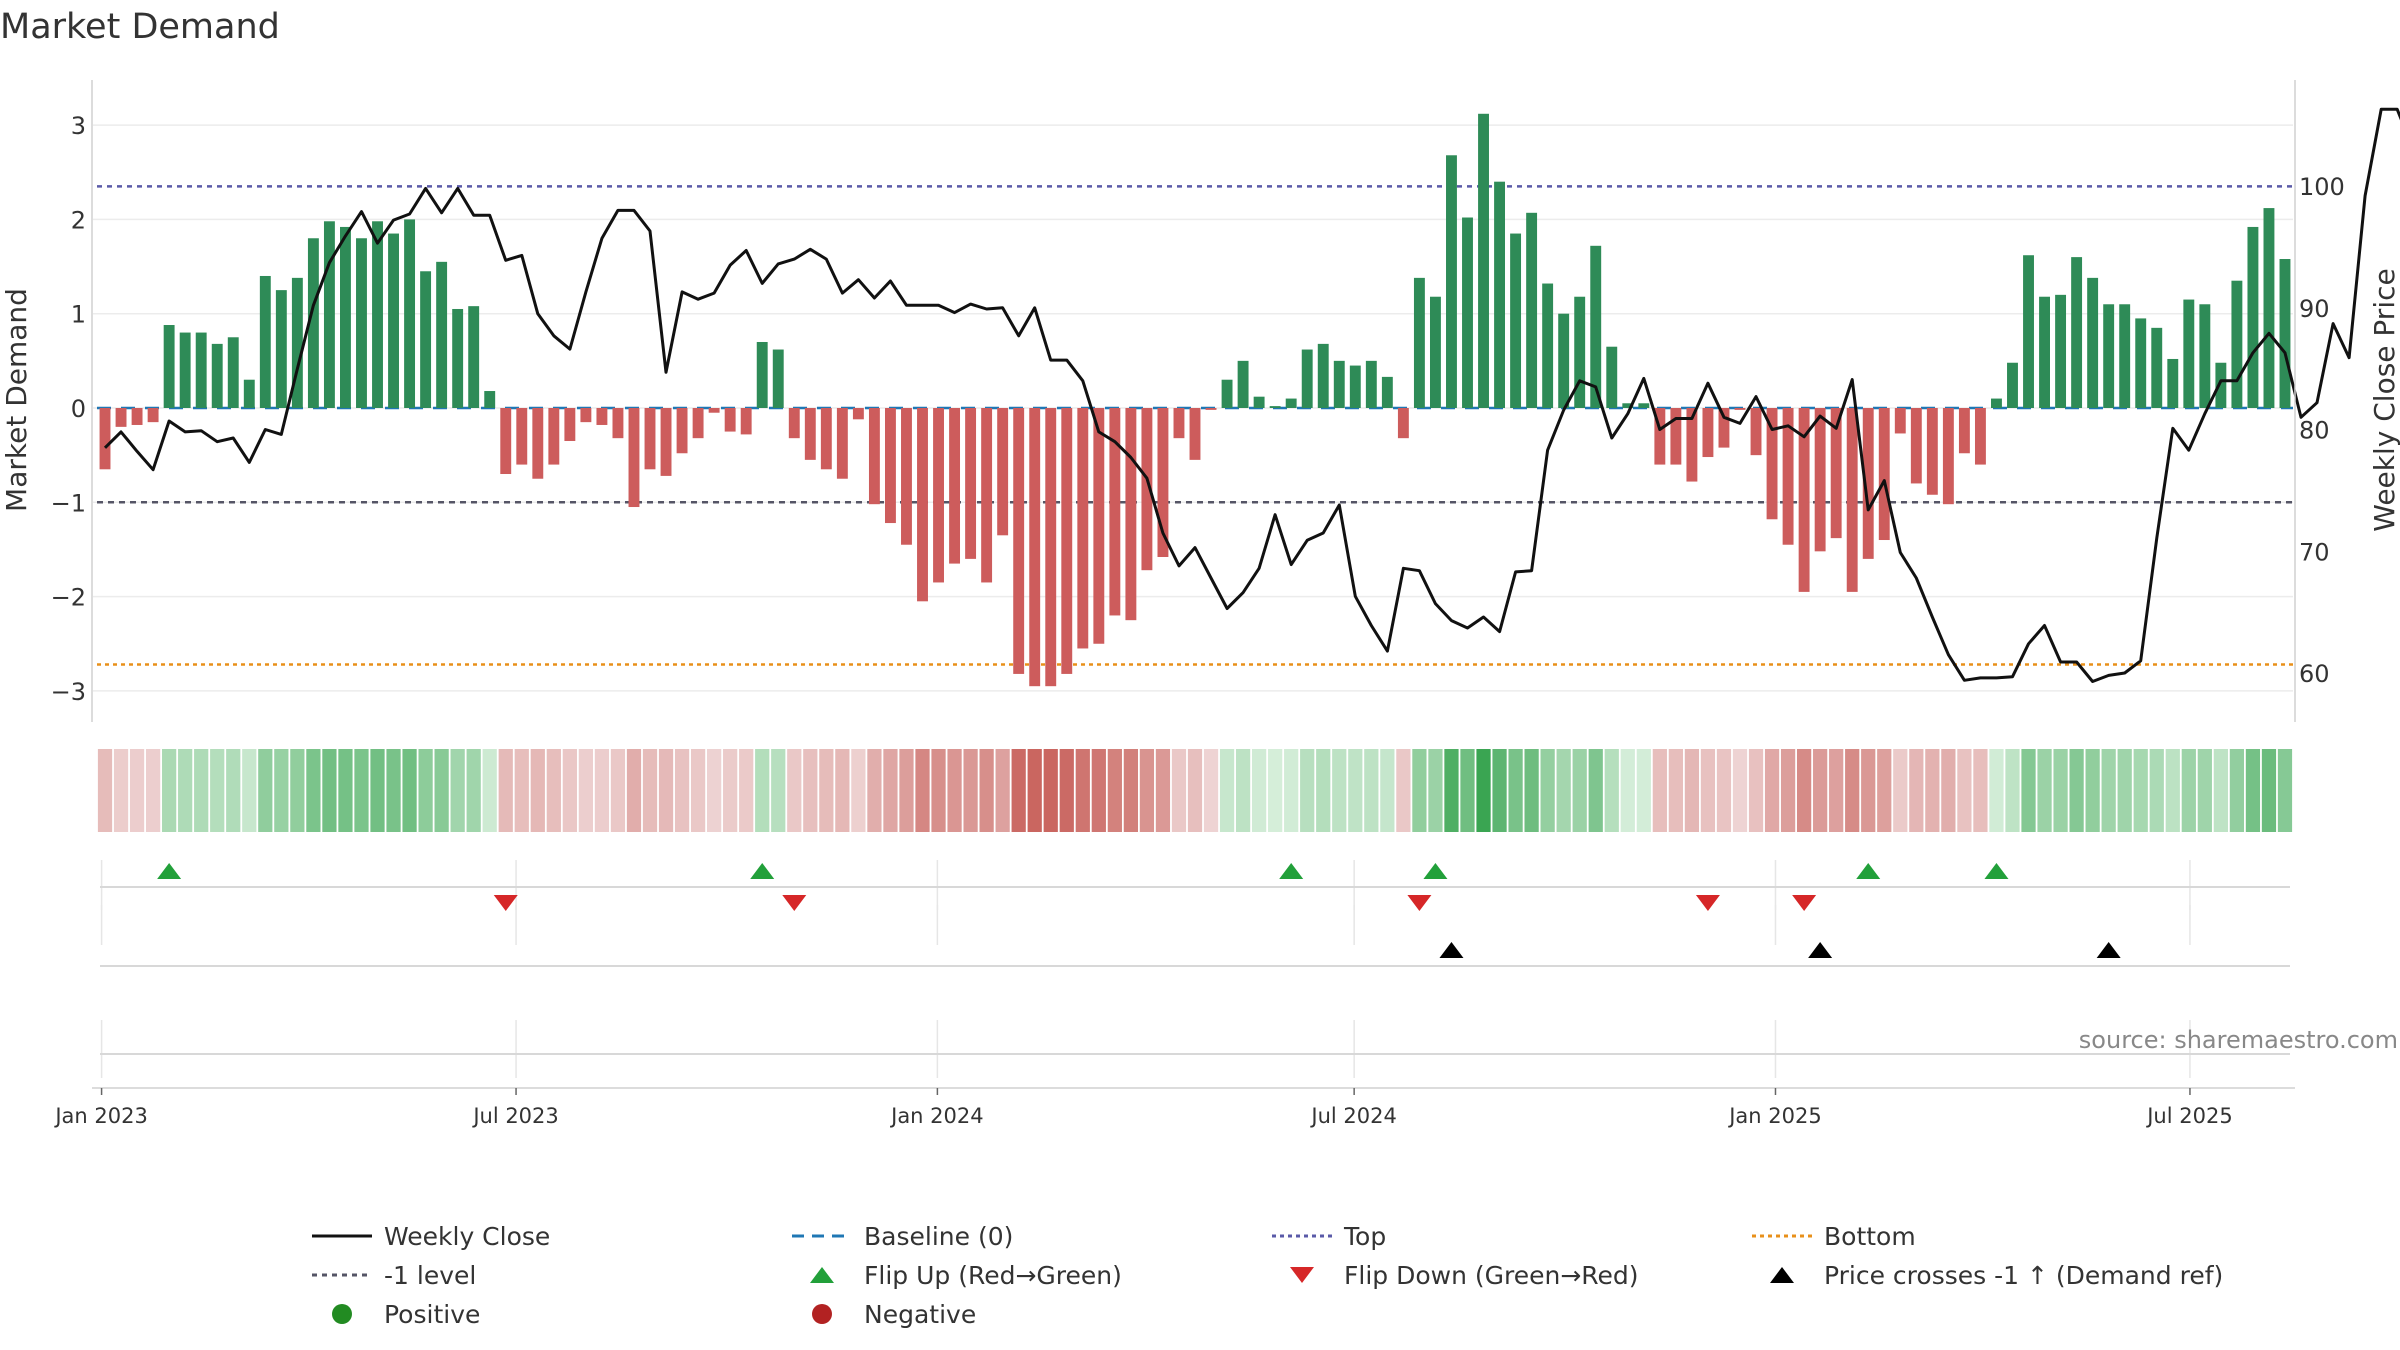 The width and height of the screenshot is (2400, 1350). What do you see at coordinates (1139, 910) in the screenshot?
I see `event-markers` at bounding box center [1139, 910].